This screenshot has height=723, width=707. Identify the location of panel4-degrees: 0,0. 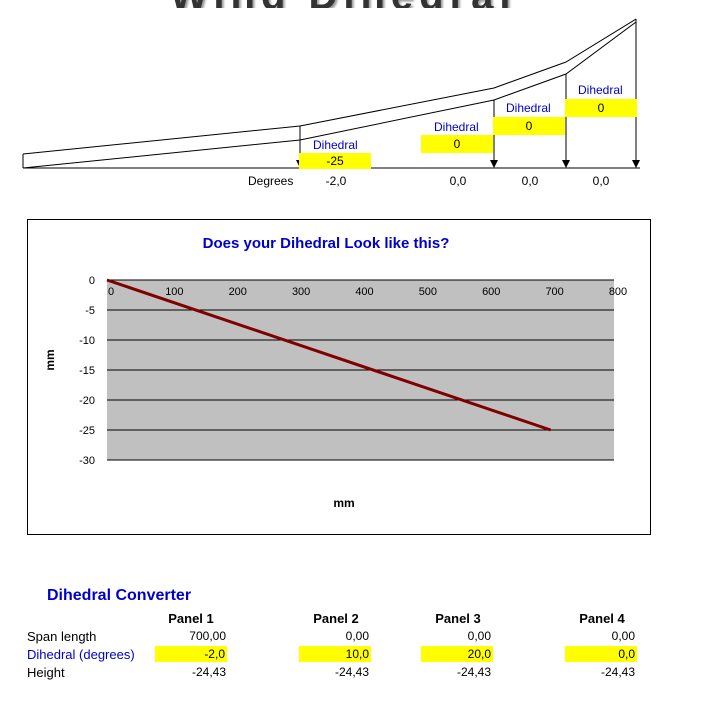
(601, 181).